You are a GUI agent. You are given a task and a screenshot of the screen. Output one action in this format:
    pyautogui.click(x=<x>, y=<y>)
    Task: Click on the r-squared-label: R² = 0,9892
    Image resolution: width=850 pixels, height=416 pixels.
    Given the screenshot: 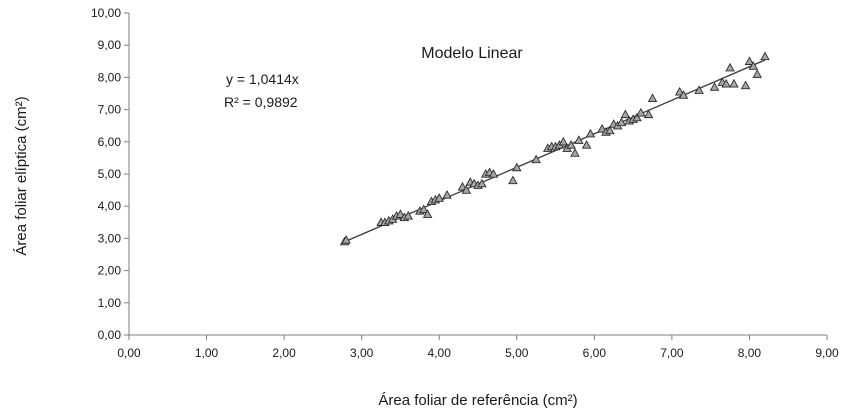 What is the action you would take?
    pyautogui.click(x=261, y=102)
    